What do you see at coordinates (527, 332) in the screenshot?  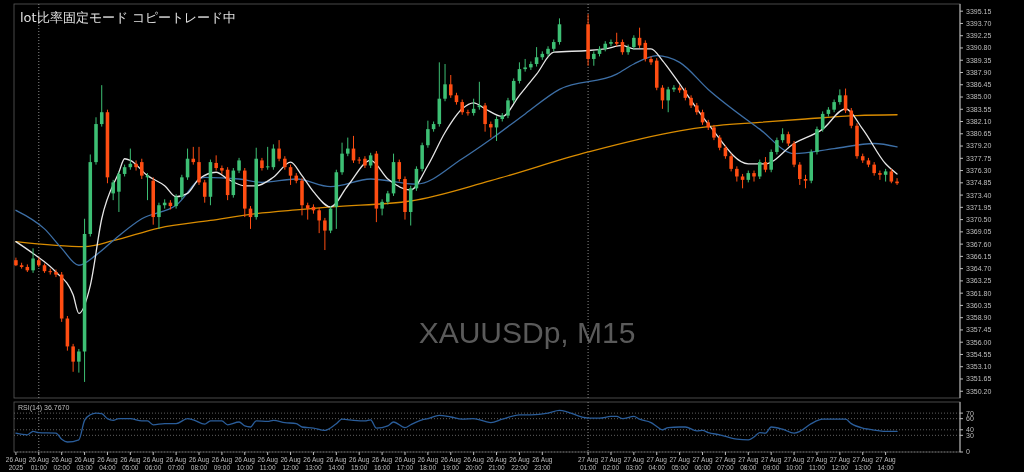 I see `text: XAUUSDp, M15` at bounding box center [527, 332].